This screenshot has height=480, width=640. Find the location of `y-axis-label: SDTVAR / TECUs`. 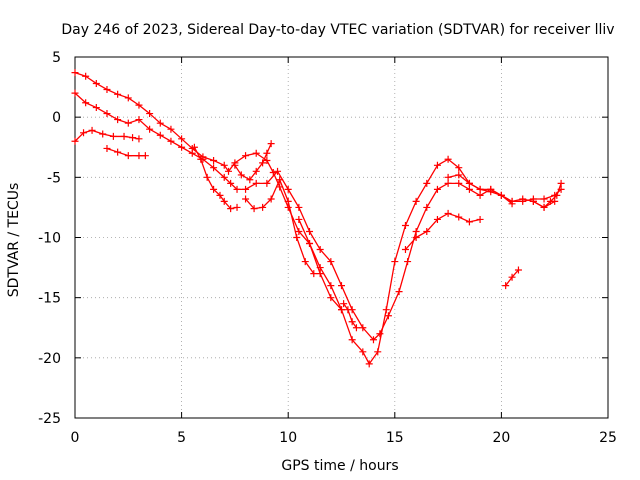

y-axis-label: SDTVAR / TECUs is located at coordinates (14, 240).